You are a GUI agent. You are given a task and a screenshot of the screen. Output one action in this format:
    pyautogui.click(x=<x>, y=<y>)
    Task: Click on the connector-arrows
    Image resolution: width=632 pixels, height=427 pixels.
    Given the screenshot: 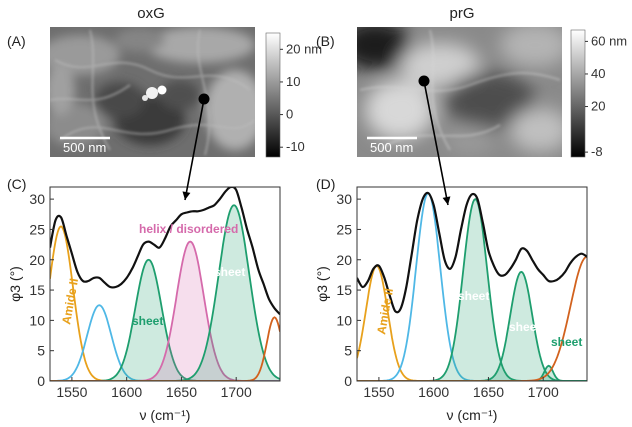 What is the action you would take?
    pyautogui.click(x=316, y=143)
    